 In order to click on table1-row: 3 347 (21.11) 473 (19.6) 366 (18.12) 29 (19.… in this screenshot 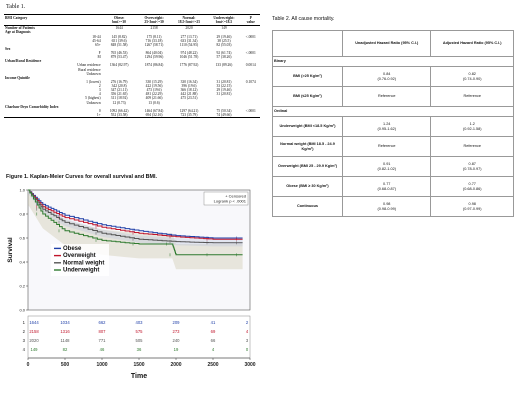, I will do `click(132, 90)`.